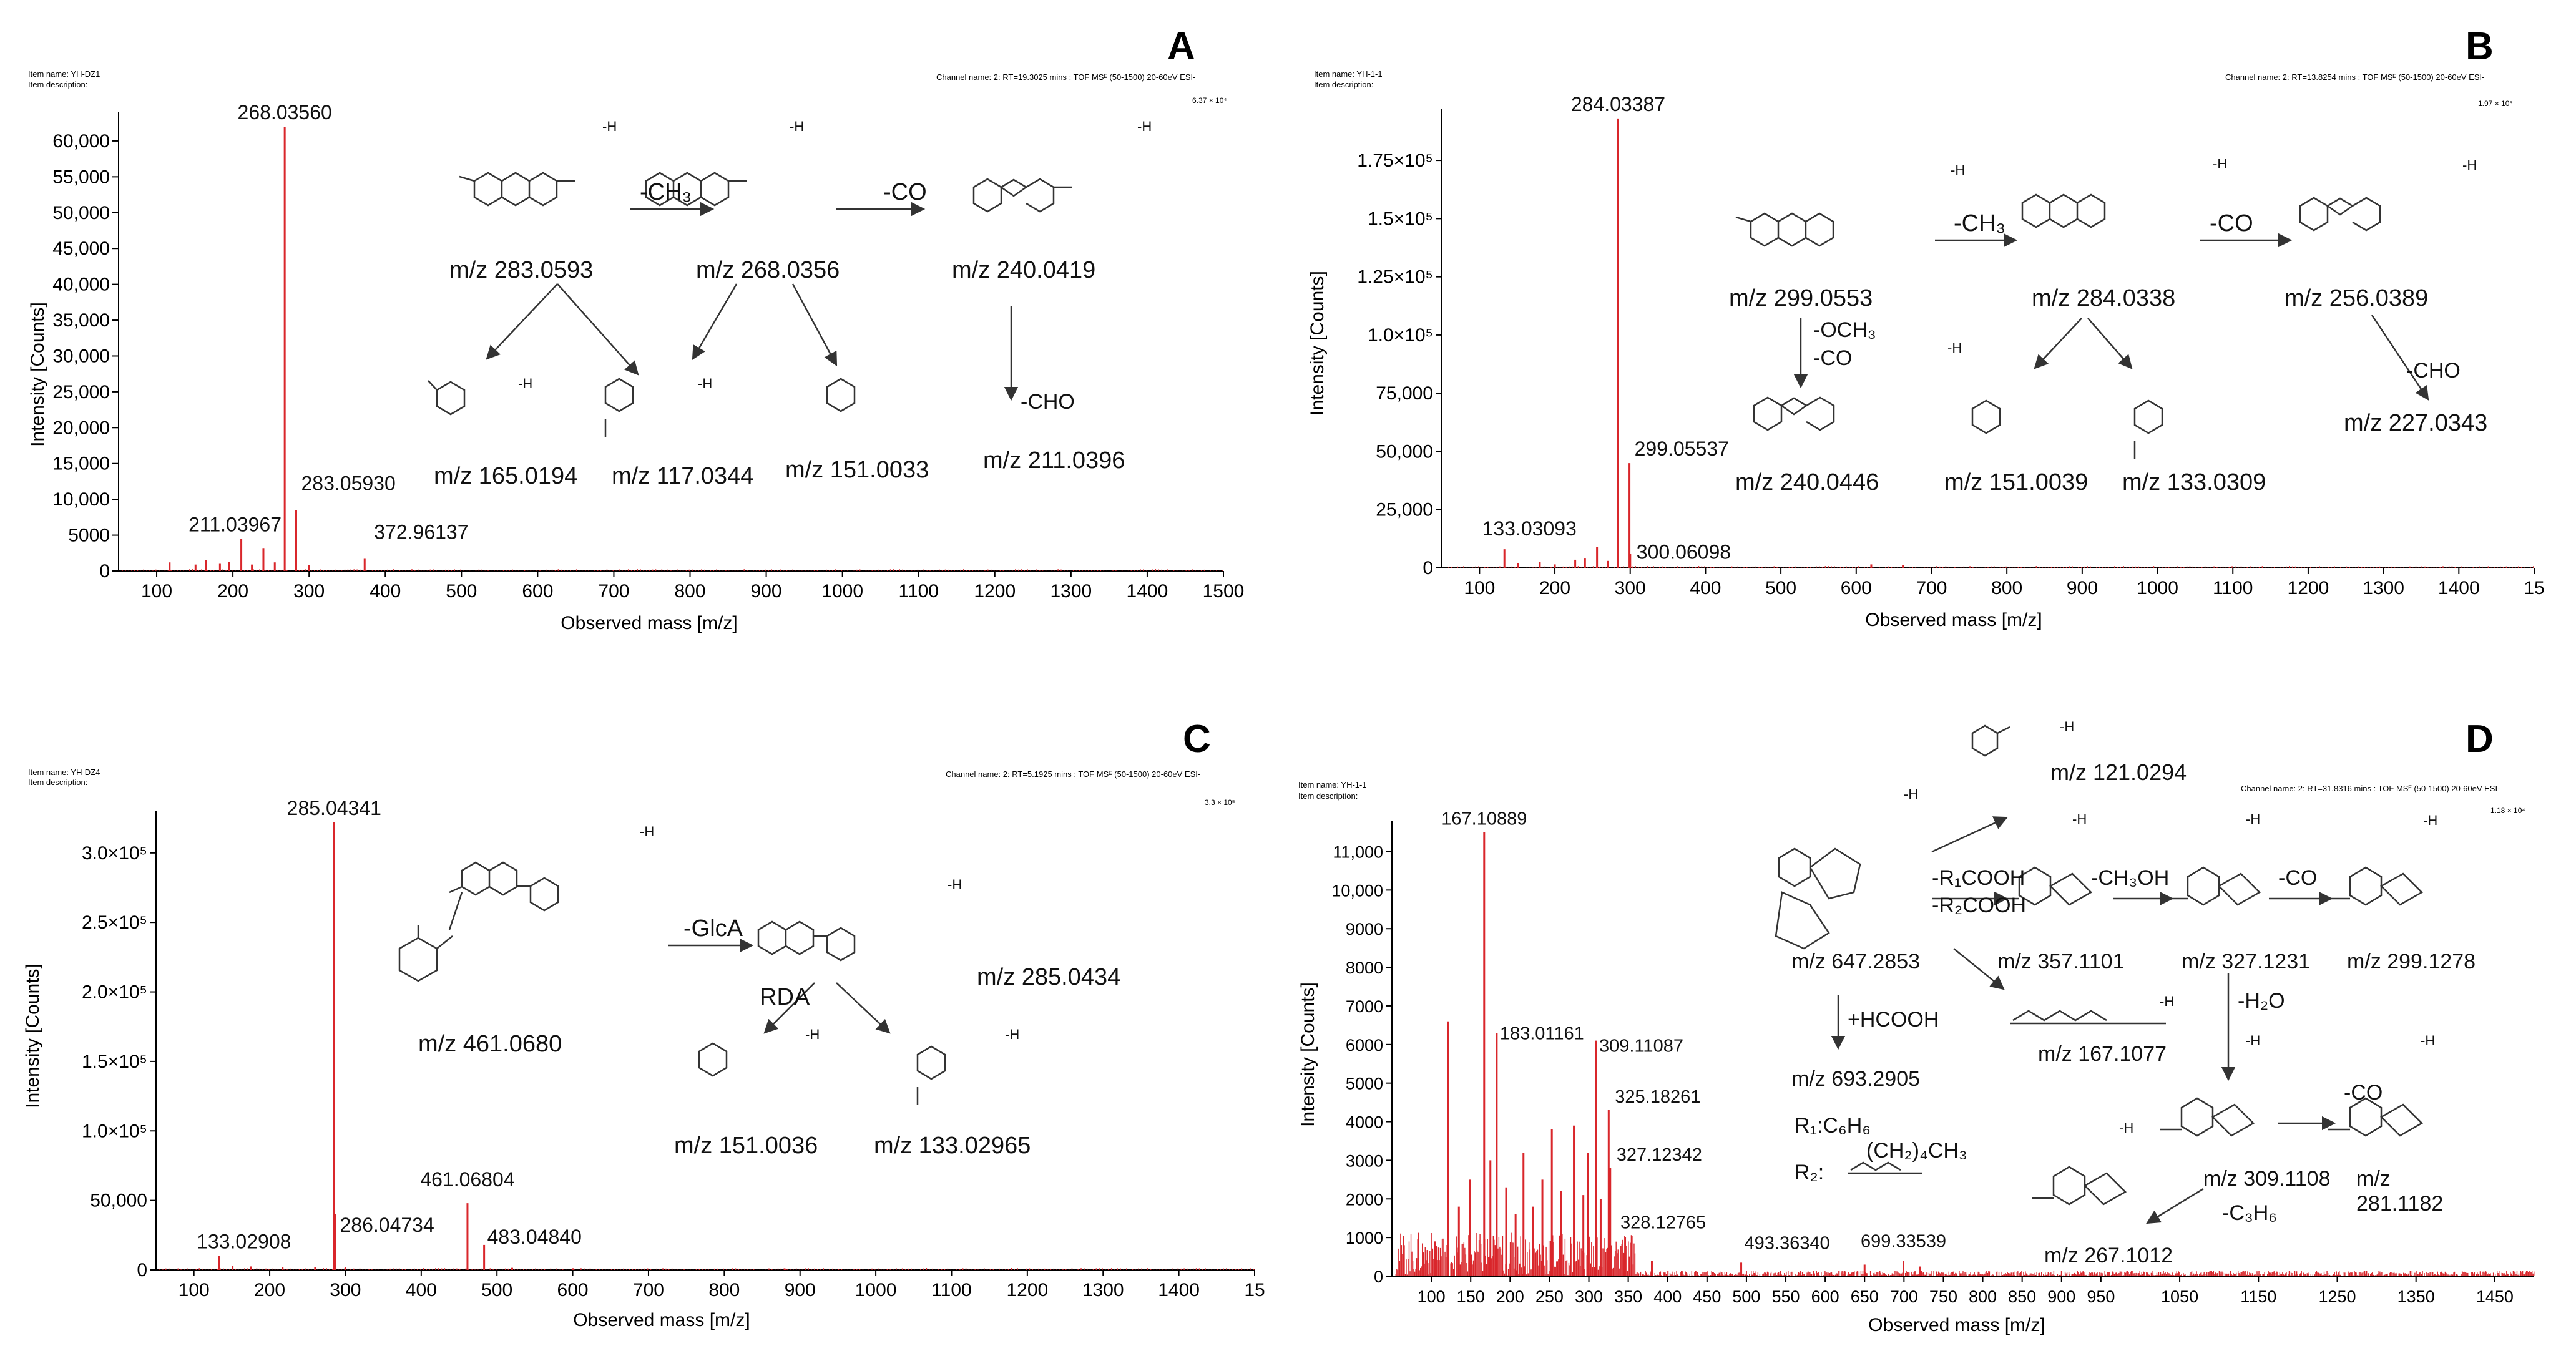  I want to click on peak-label: 300.06098, so click(1684, 552).